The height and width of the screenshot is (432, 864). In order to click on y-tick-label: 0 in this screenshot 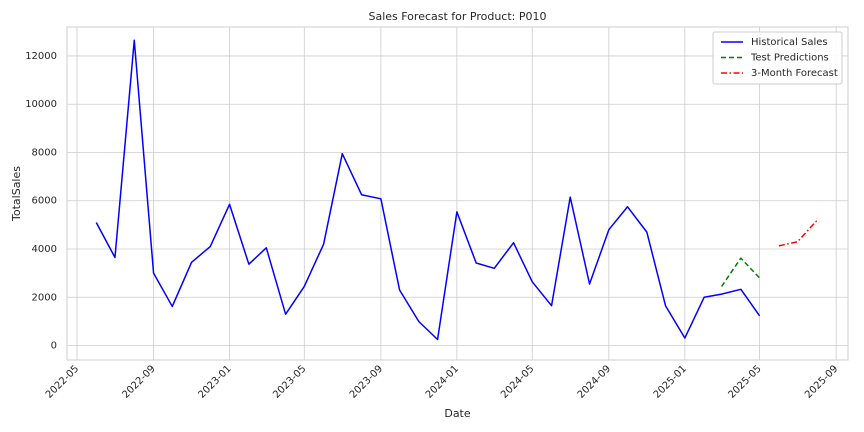, I will do `click(54, 346)`.